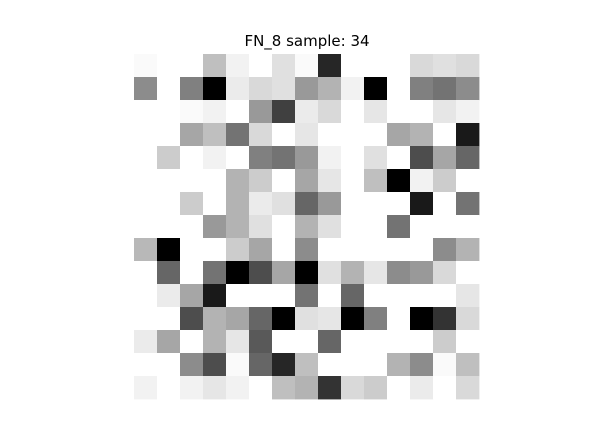 This screenshot has height=448, width=598. I want to click on heatmap-cell-r0-c9, so click(353, 66).